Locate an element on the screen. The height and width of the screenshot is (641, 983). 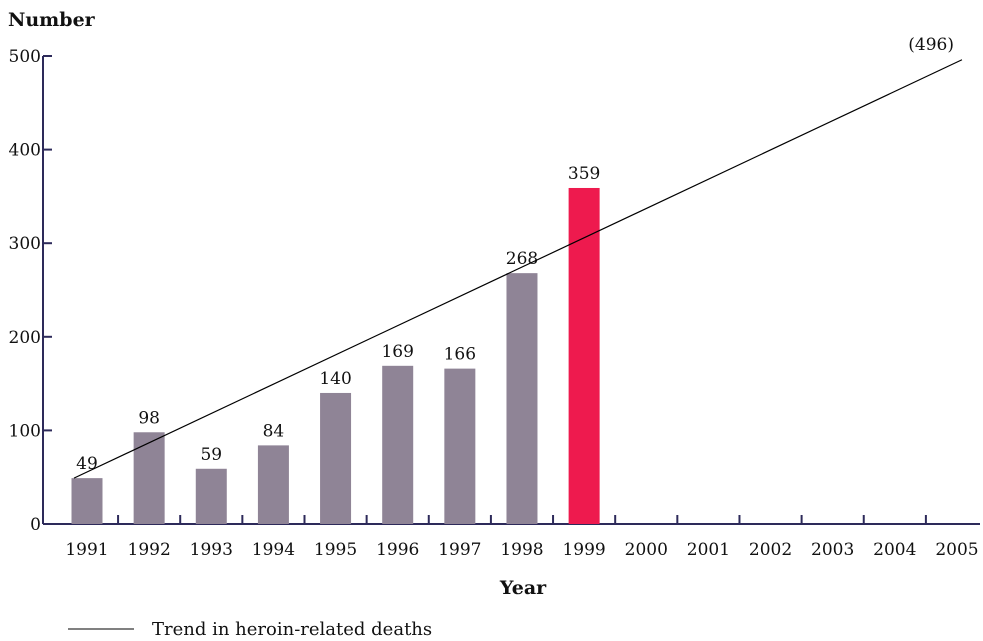
y-tick-label: 300 is located at coordinates (25, 244).